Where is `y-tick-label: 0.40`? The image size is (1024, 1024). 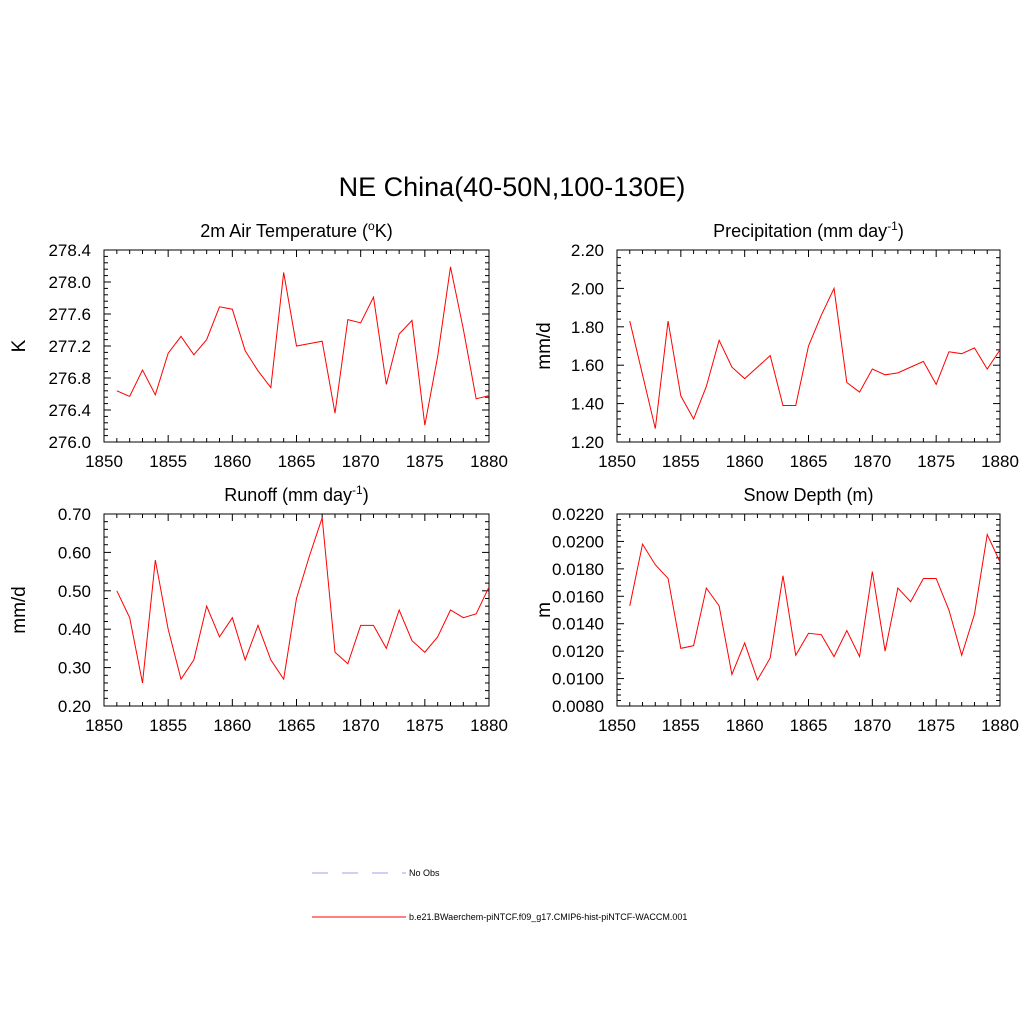
y-tick-label: 0.40 is located at coordinates (74, 629).